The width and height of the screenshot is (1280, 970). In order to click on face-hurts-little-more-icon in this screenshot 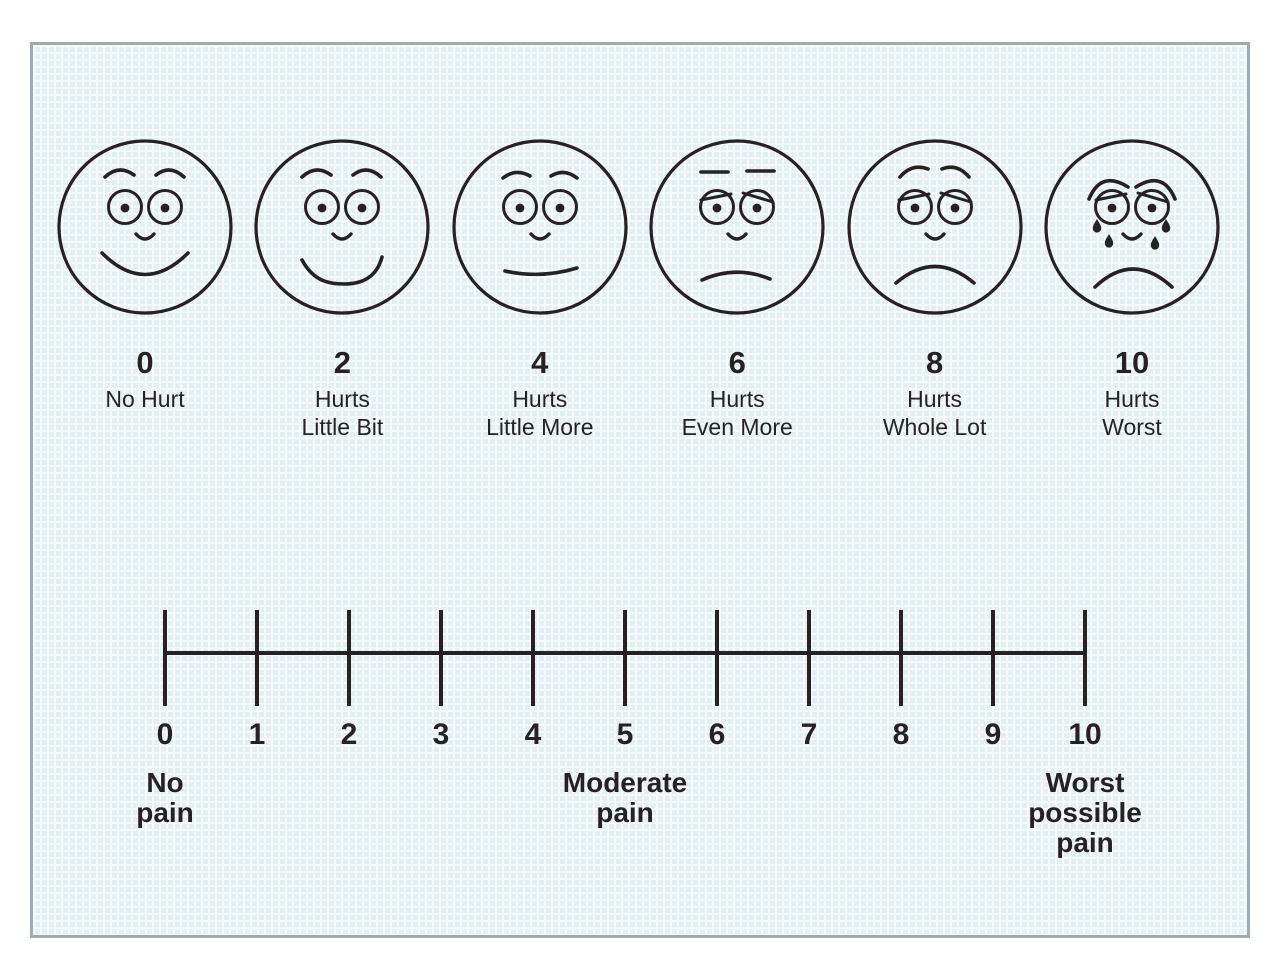, I will do `click(540, 227)`.